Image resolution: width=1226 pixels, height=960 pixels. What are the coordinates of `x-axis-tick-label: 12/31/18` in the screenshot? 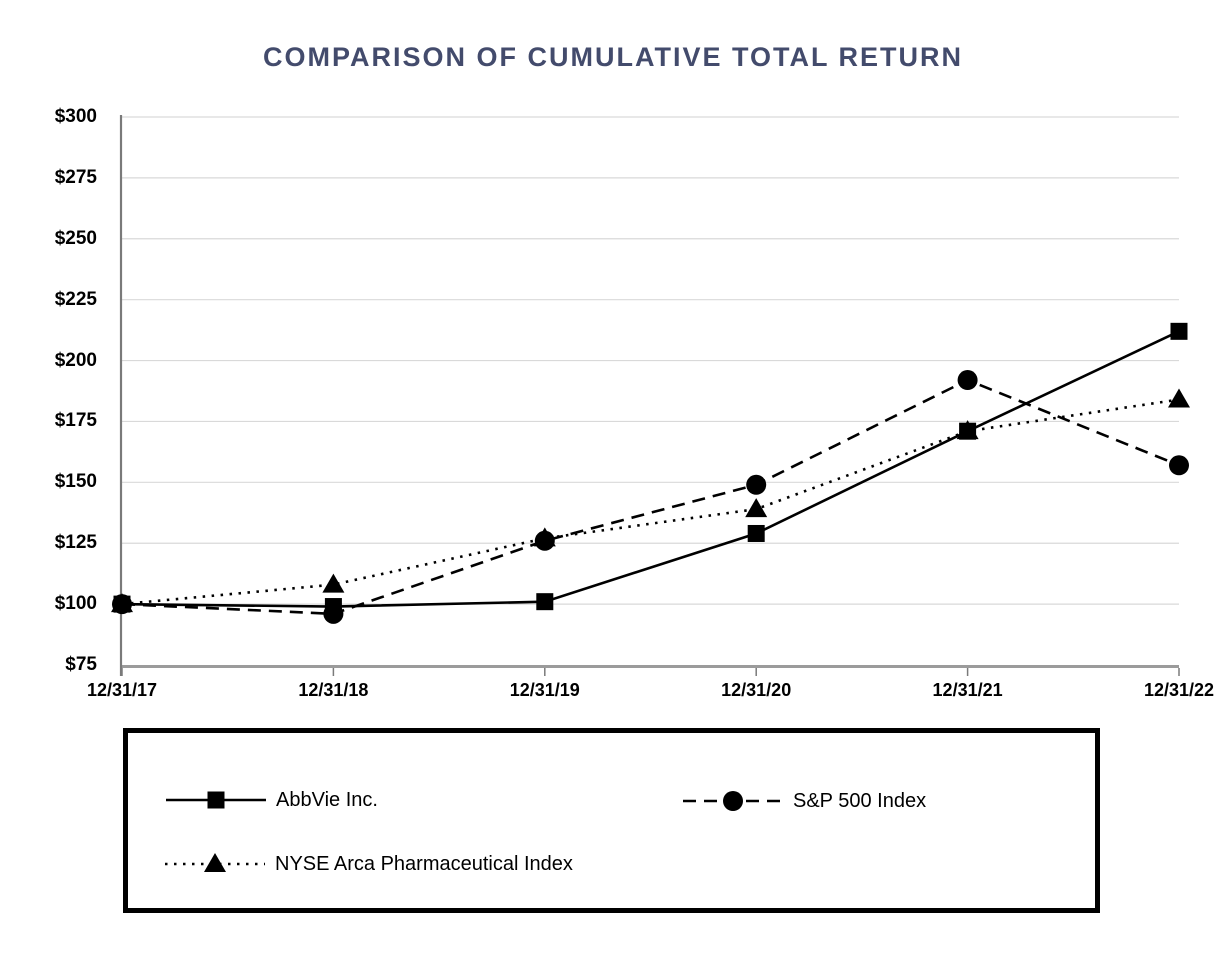 It's located at (333, 690).